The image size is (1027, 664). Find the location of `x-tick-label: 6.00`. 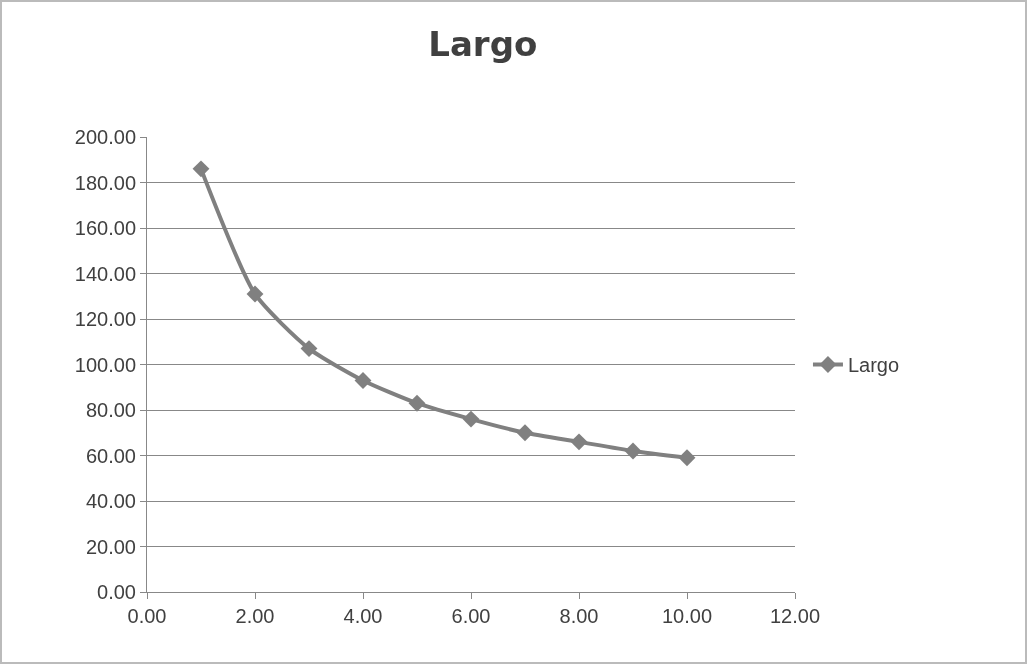

x-tick-label: 6.00 is located at coordinates (471, 616).